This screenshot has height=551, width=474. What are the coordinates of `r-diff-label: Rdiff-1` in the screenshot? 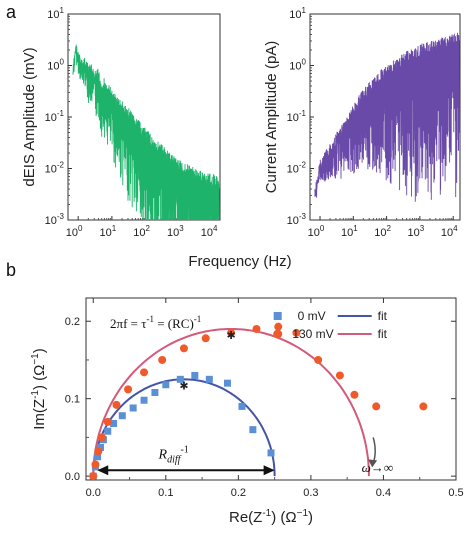 It's located at (173, 454).